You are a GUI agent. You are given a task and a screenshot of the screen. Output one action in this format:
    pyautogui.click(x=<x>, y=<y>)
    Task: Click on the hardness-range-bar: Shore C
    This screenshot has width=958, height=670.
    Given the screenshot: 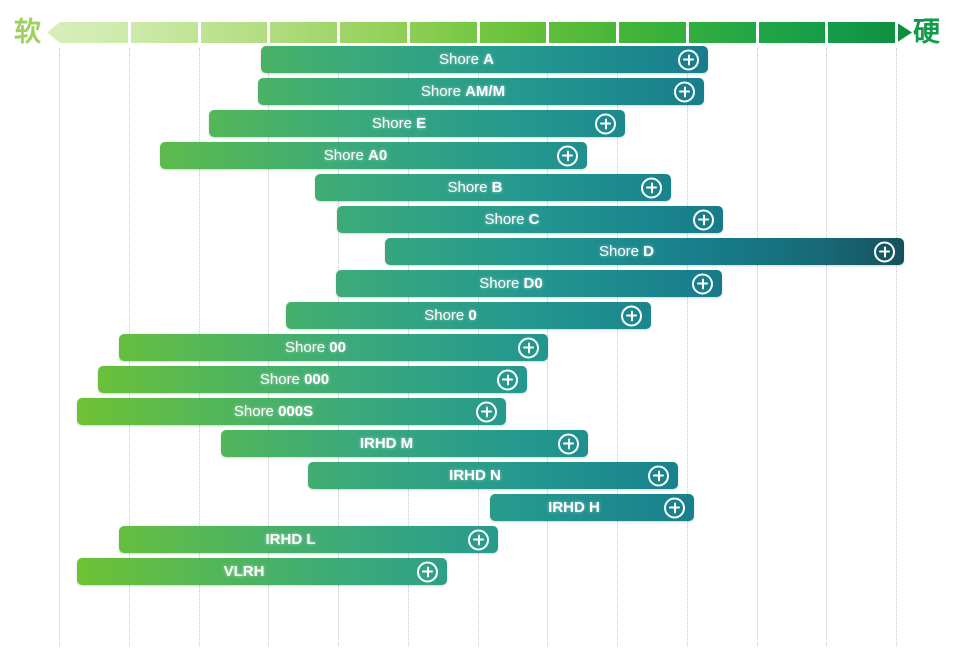 What is the action you would take?
    pyautogui.click(x=530, y=219)
    